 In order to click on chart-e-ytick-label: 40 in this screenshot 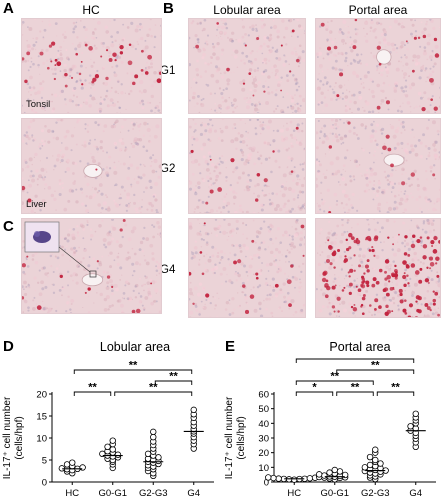, I will do `click(263, 424)`.